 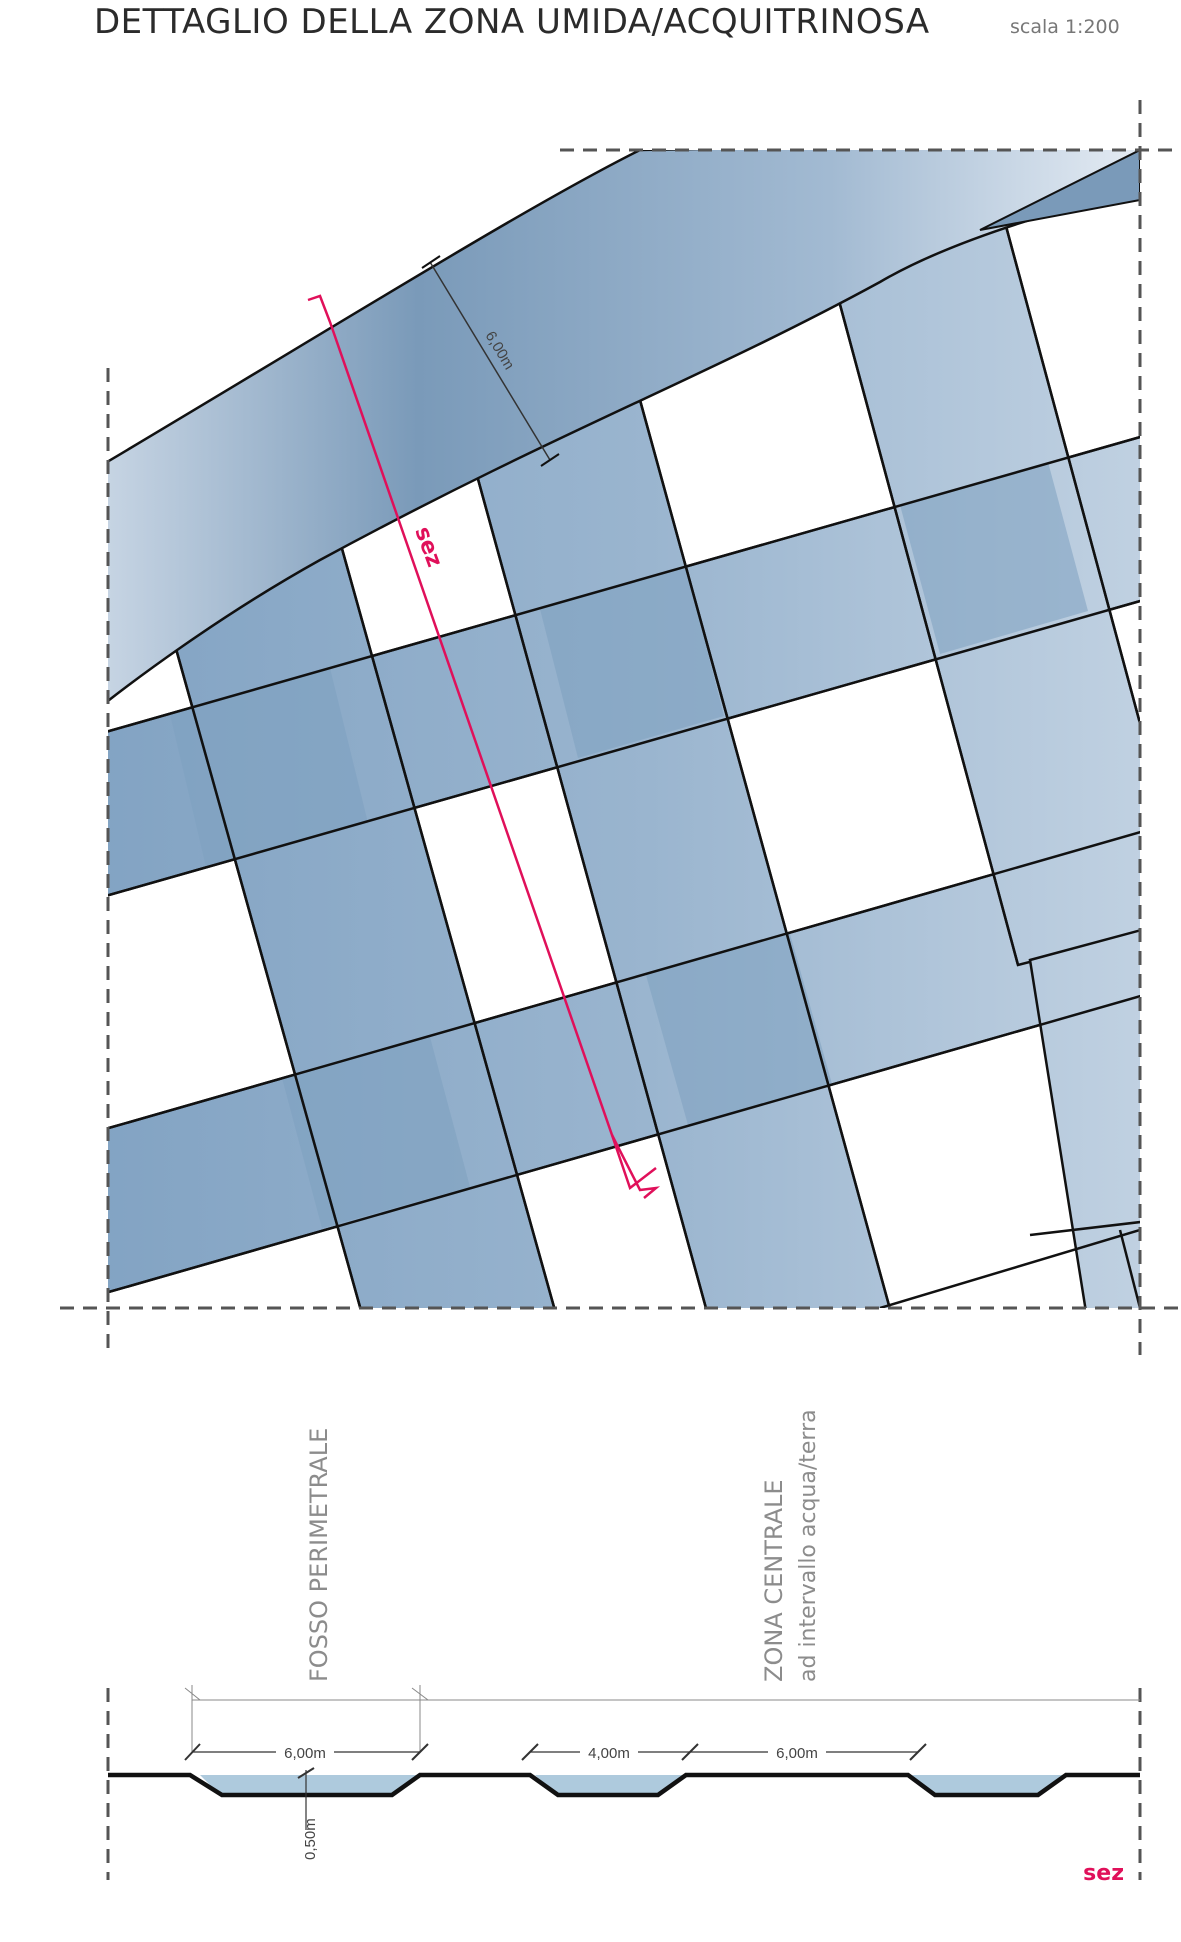 What do you see at coordinates (310, 1839) in the screenshot?
I see `dim-depth: 0,50m` at bounding box center [310, 1839].